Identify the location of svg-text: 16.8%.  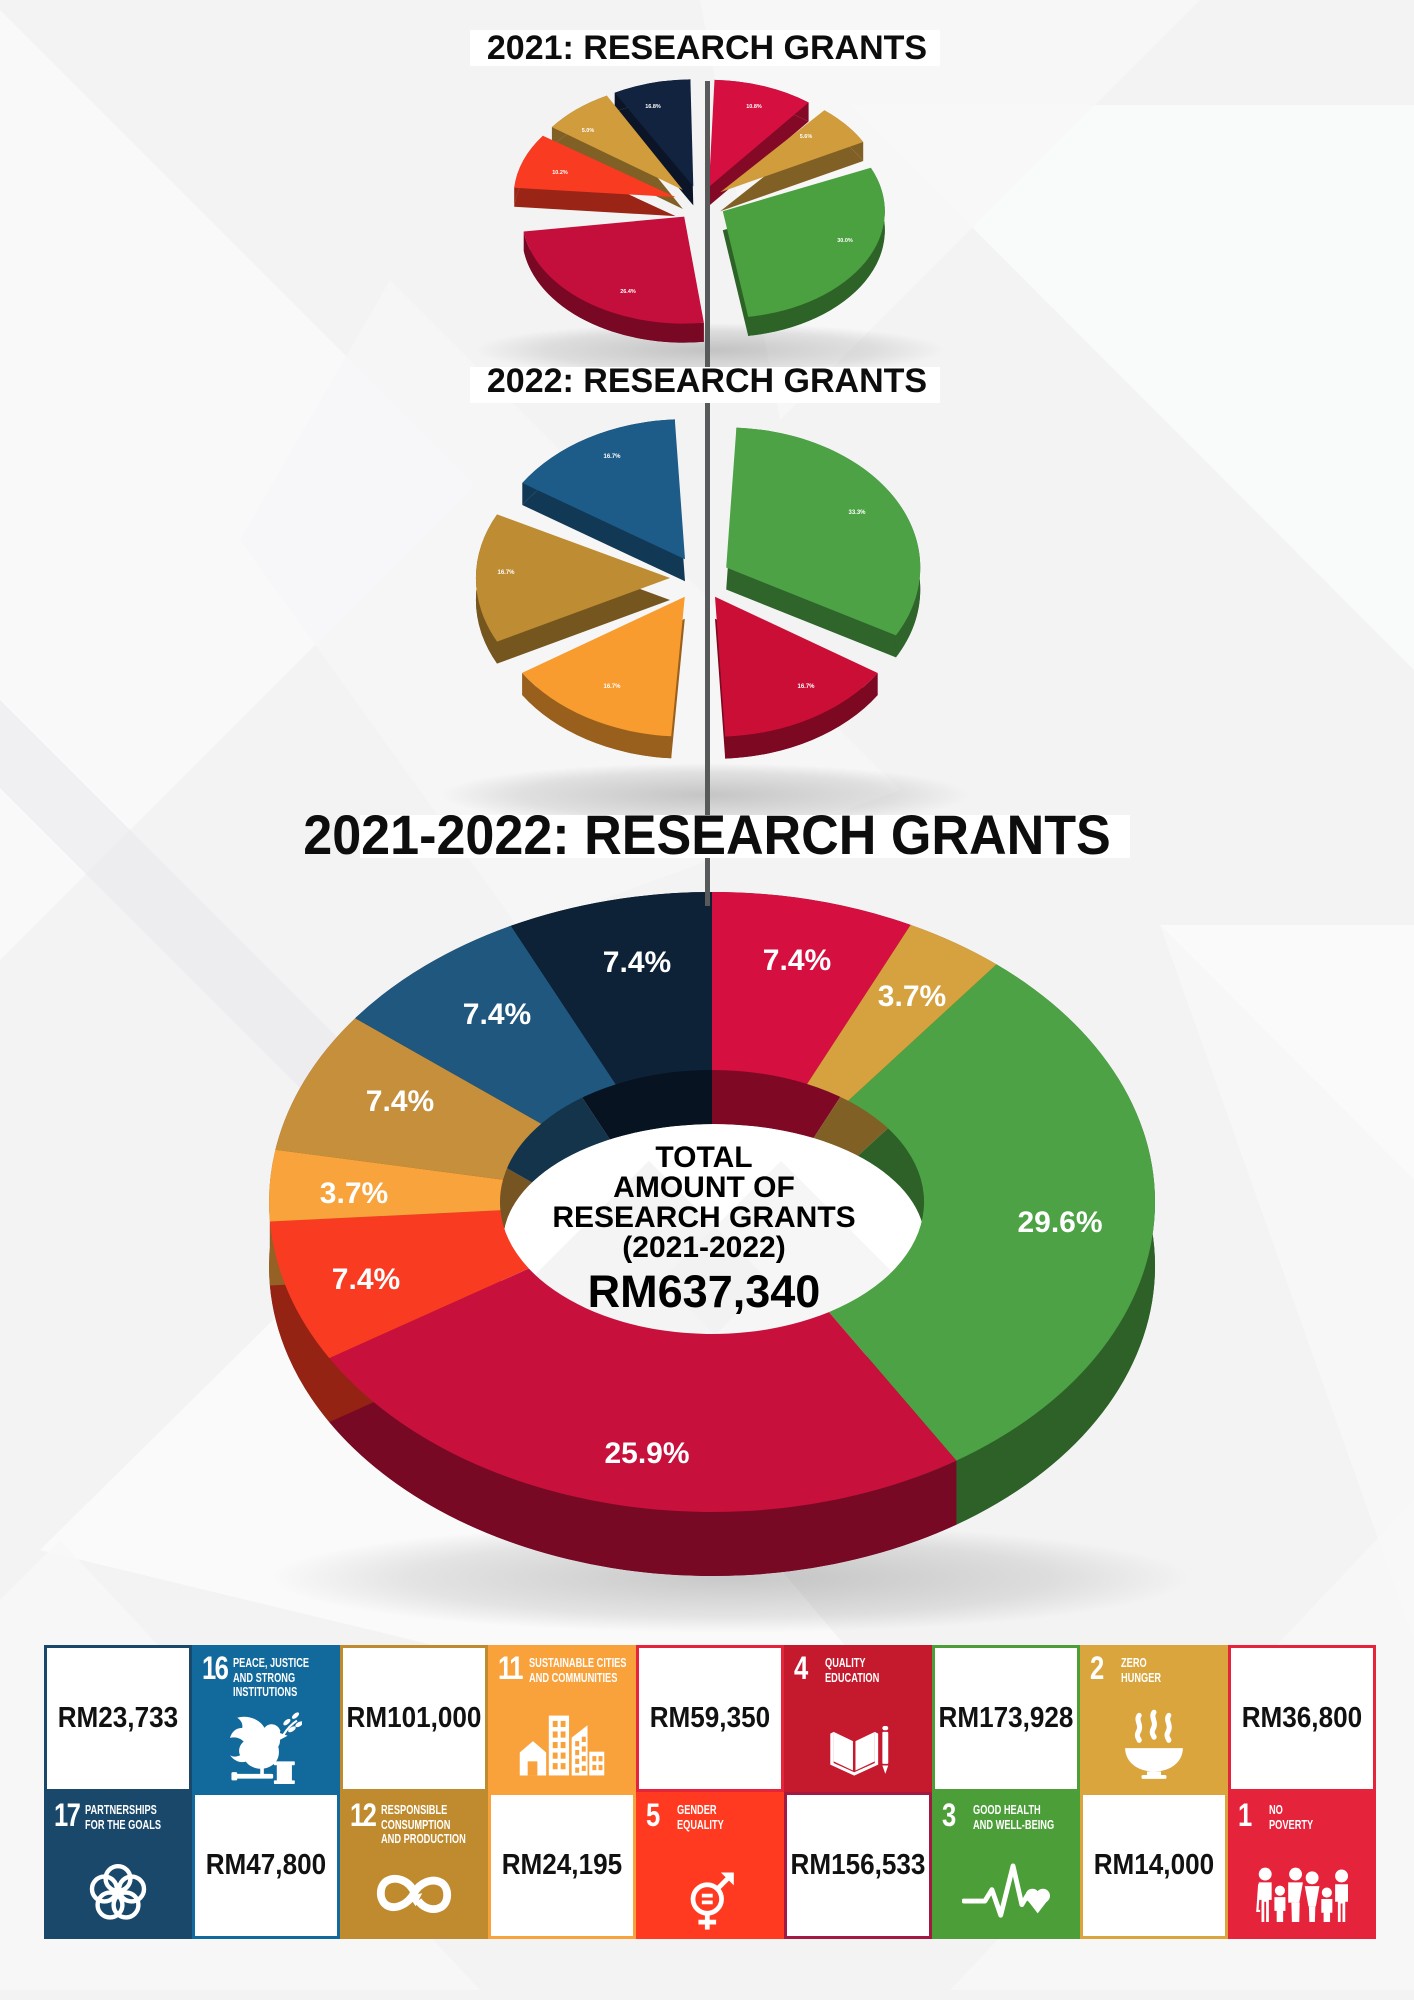
(653, 107).